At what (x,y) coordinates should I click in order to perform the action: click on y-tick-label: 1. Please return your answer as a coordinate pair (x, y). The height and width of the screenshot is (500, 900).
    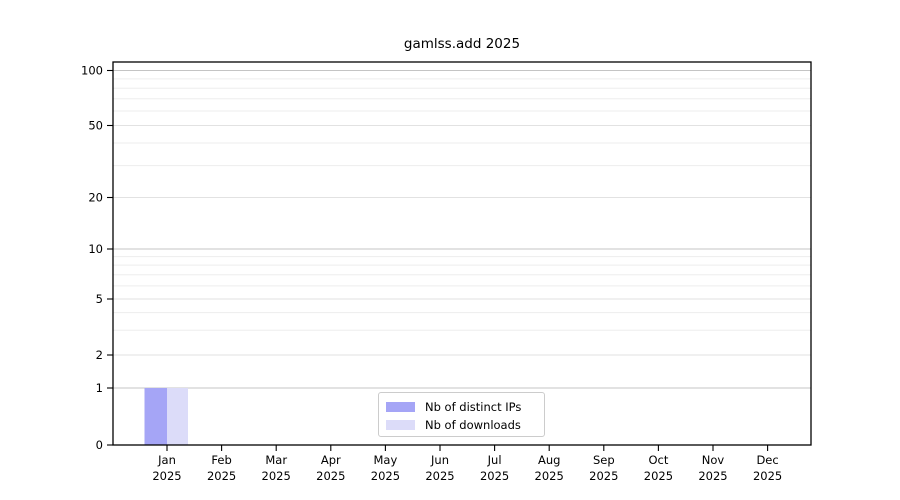
    Looking at the image, I should click on (99, 388).